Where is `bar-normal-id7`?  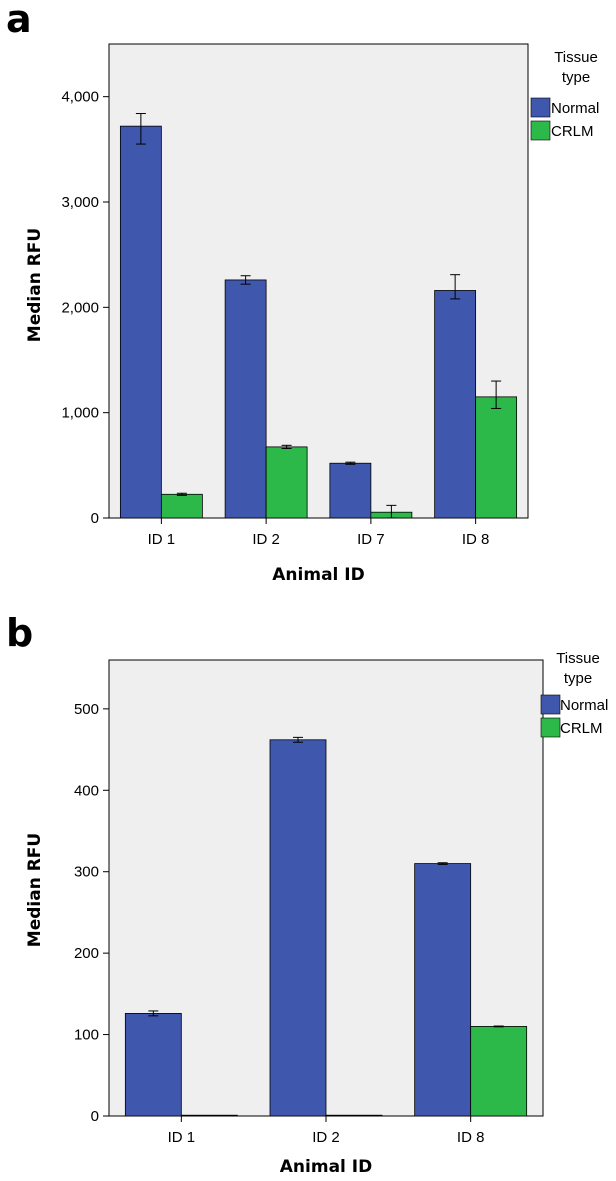 bar-normal-id7 is located at coordinates (350, 490).